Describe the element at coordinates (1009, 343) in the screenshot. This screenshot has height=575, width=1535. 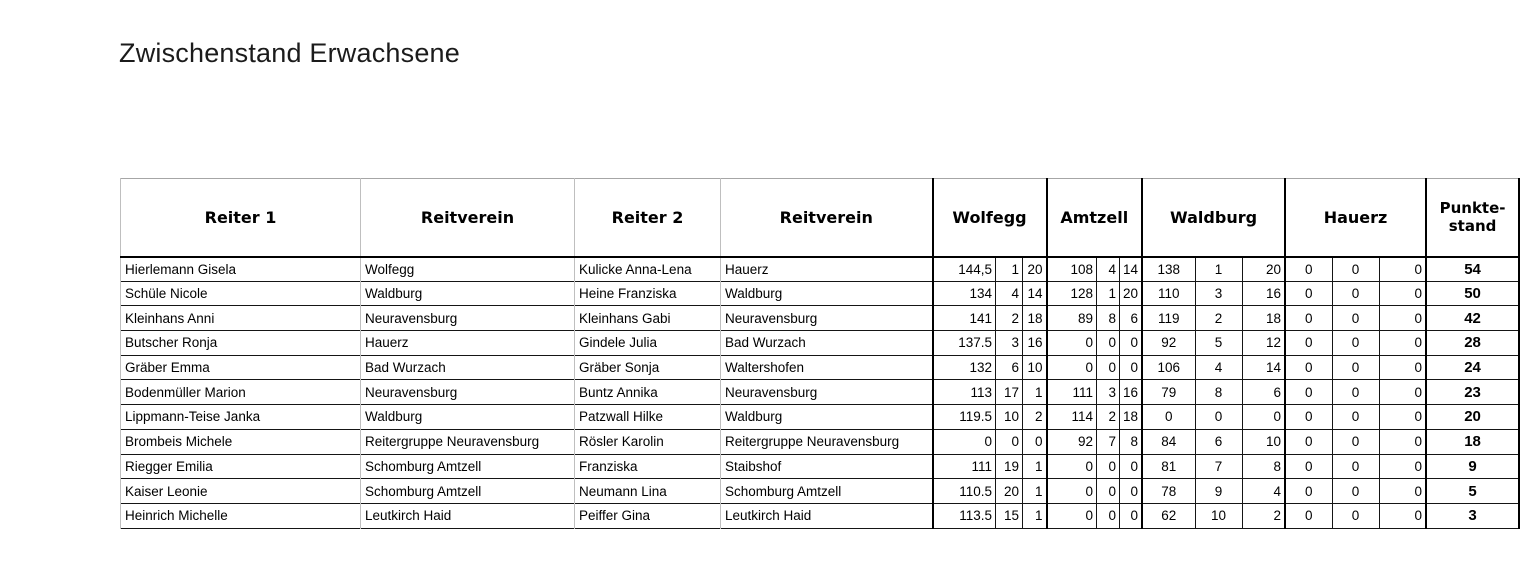
I see `wolfegg-place-cell: 3` at that location.